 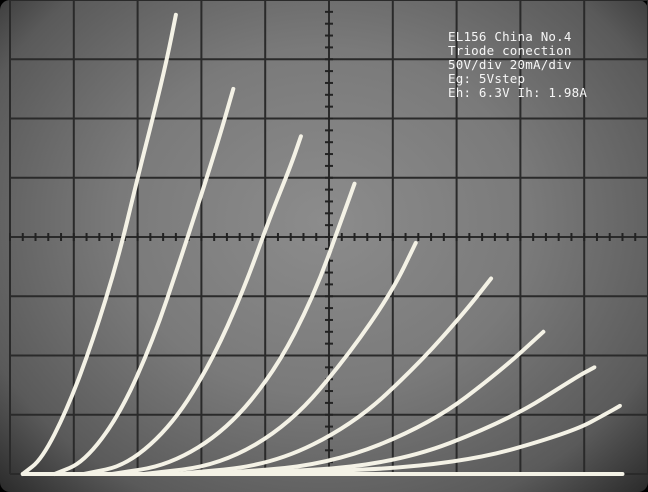 I want to click on annotation-line-2: Triode conection, so click(x=510, y=50).